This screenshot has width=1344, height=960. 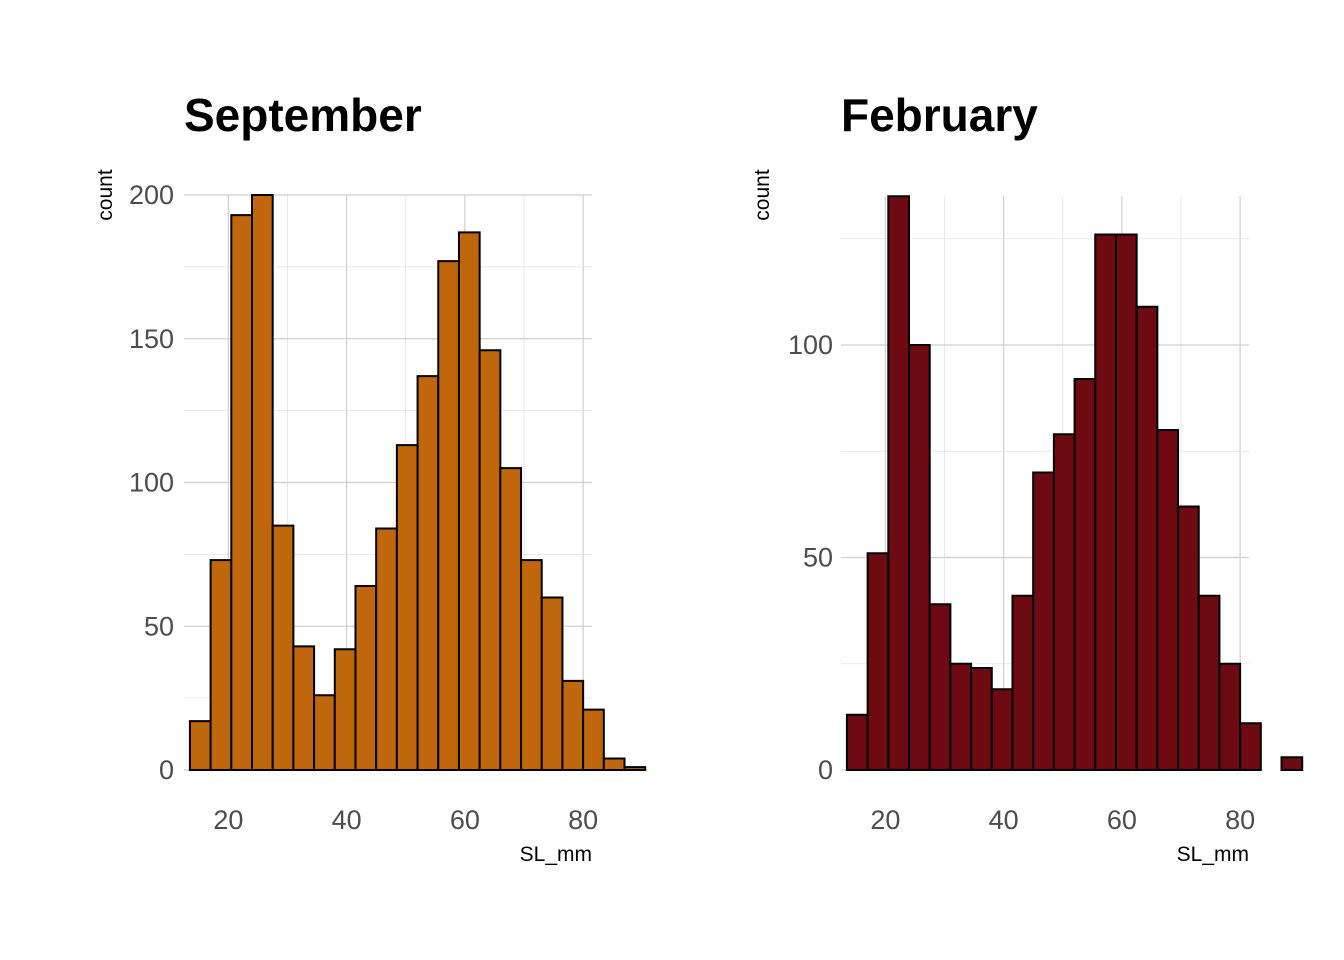 What do you see at coordinates (151, 339) in the screenshot?
I see `y-tick-label: 150` at bounding box center [151, 339].